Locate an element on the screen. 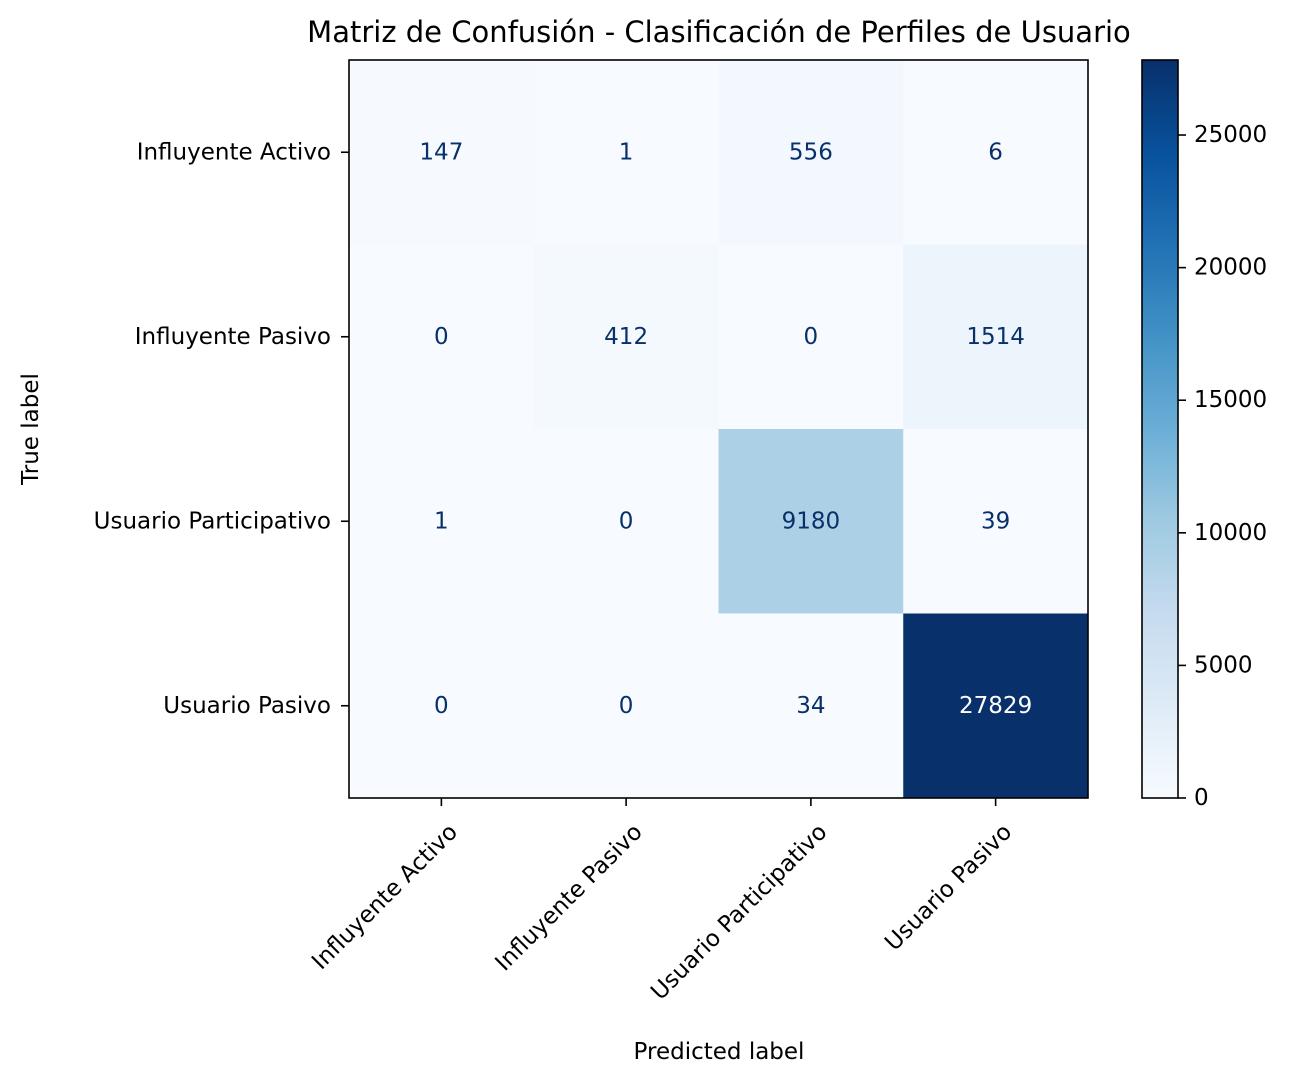 The image size is (1300, 1085). cell-value-label: 412 is located at coordinates (626, 337).